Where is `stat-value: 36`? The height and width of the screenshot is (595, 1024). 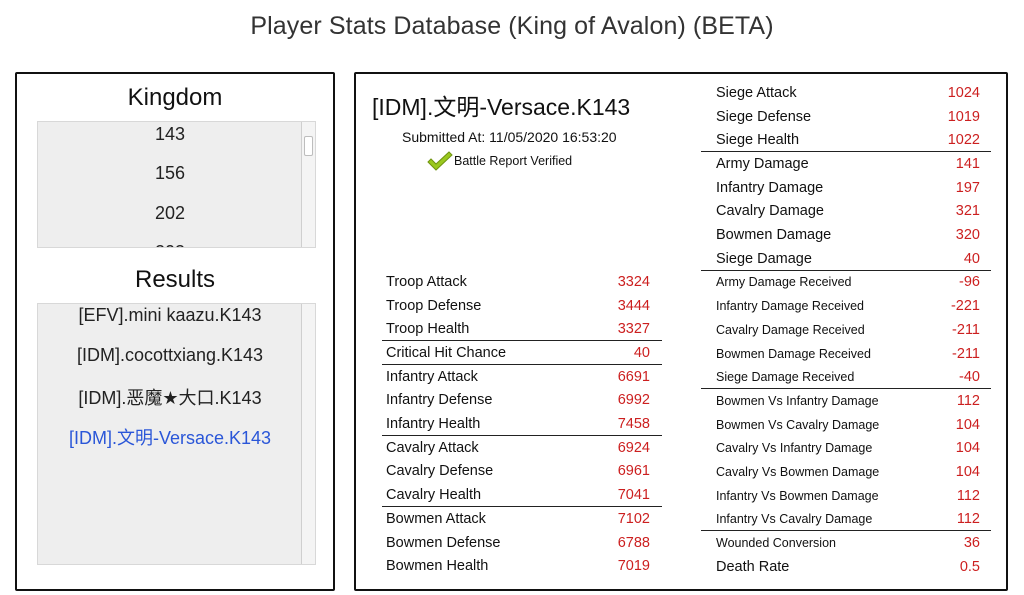 stat-value: 36 is located at coordinates (971, 543).